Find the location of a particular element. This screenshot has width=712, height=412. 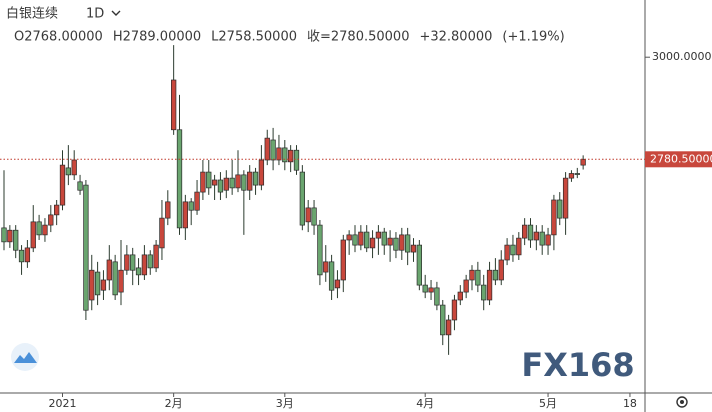

symbol-title: 白银连续 is located at coordinates (32, 14).